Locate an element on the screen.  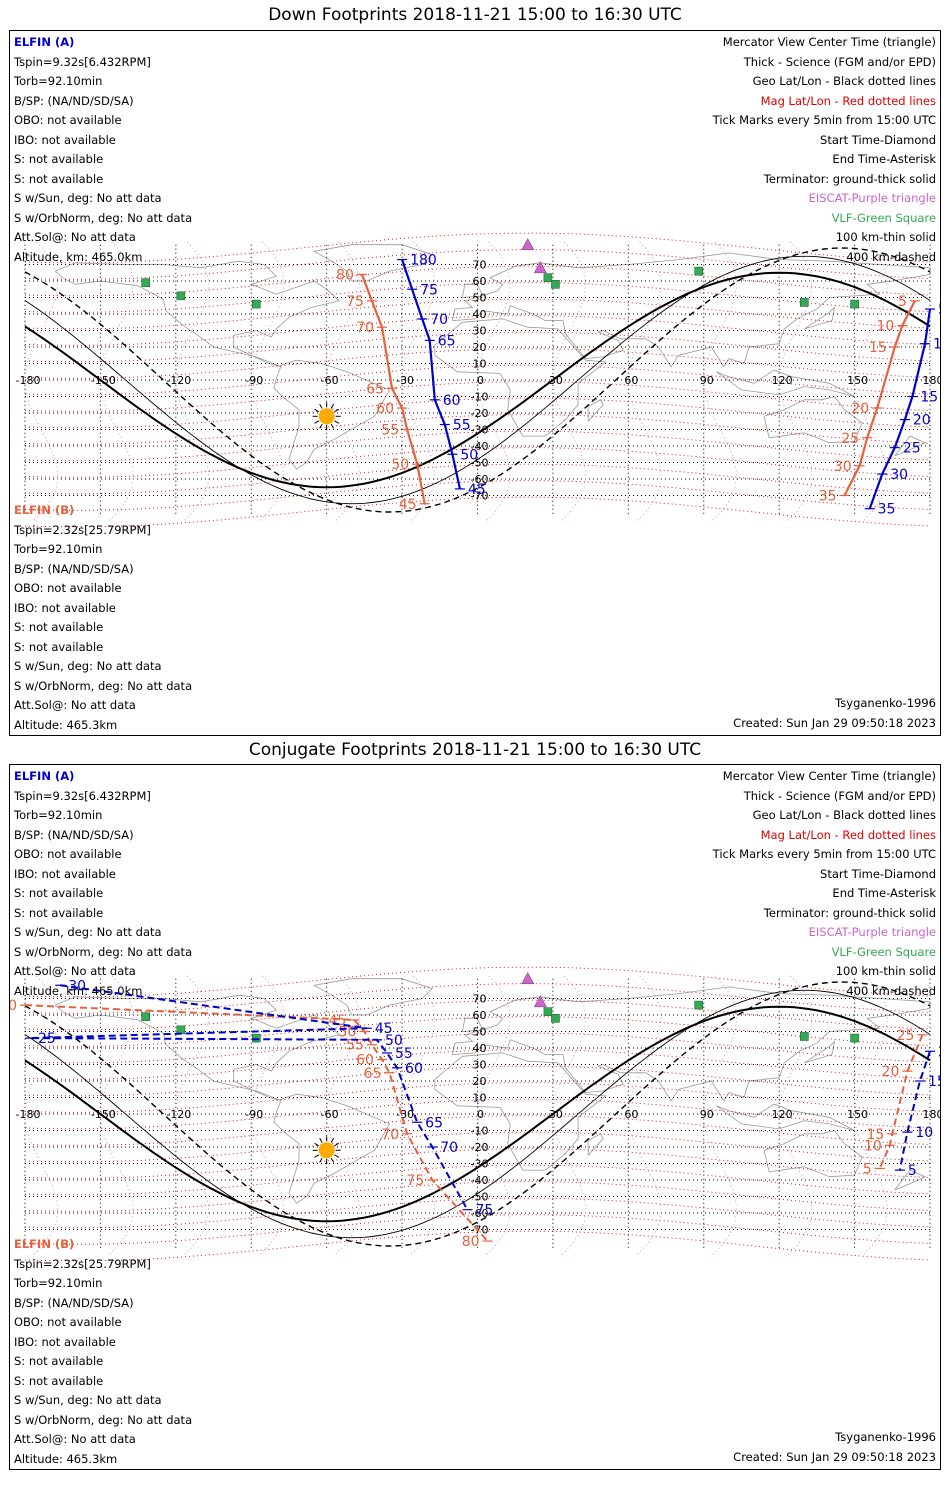
footprint-track is located at coordinates (393, 389).